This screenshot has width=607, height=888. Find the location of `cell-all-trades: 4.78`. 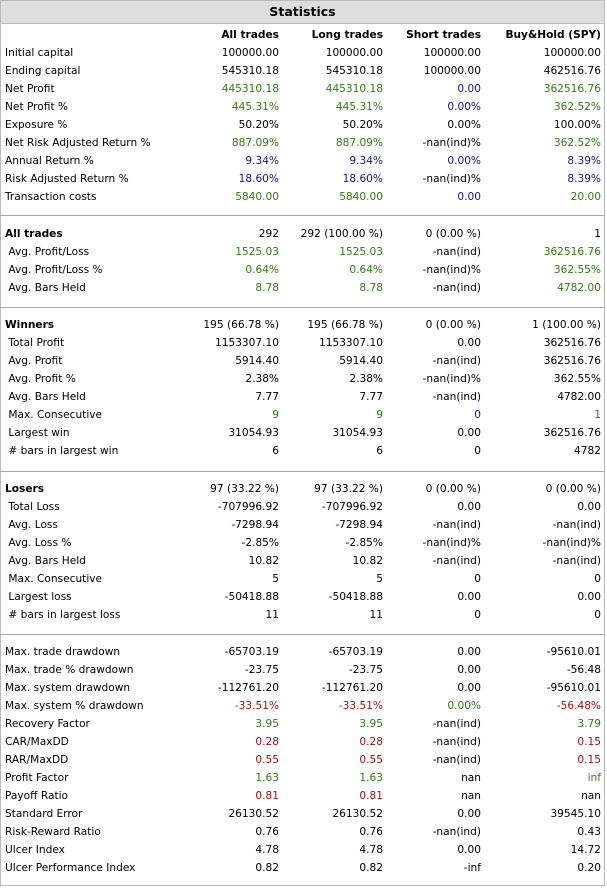

cell-all-trades: 4.78 is located at coordinates (267, 850).